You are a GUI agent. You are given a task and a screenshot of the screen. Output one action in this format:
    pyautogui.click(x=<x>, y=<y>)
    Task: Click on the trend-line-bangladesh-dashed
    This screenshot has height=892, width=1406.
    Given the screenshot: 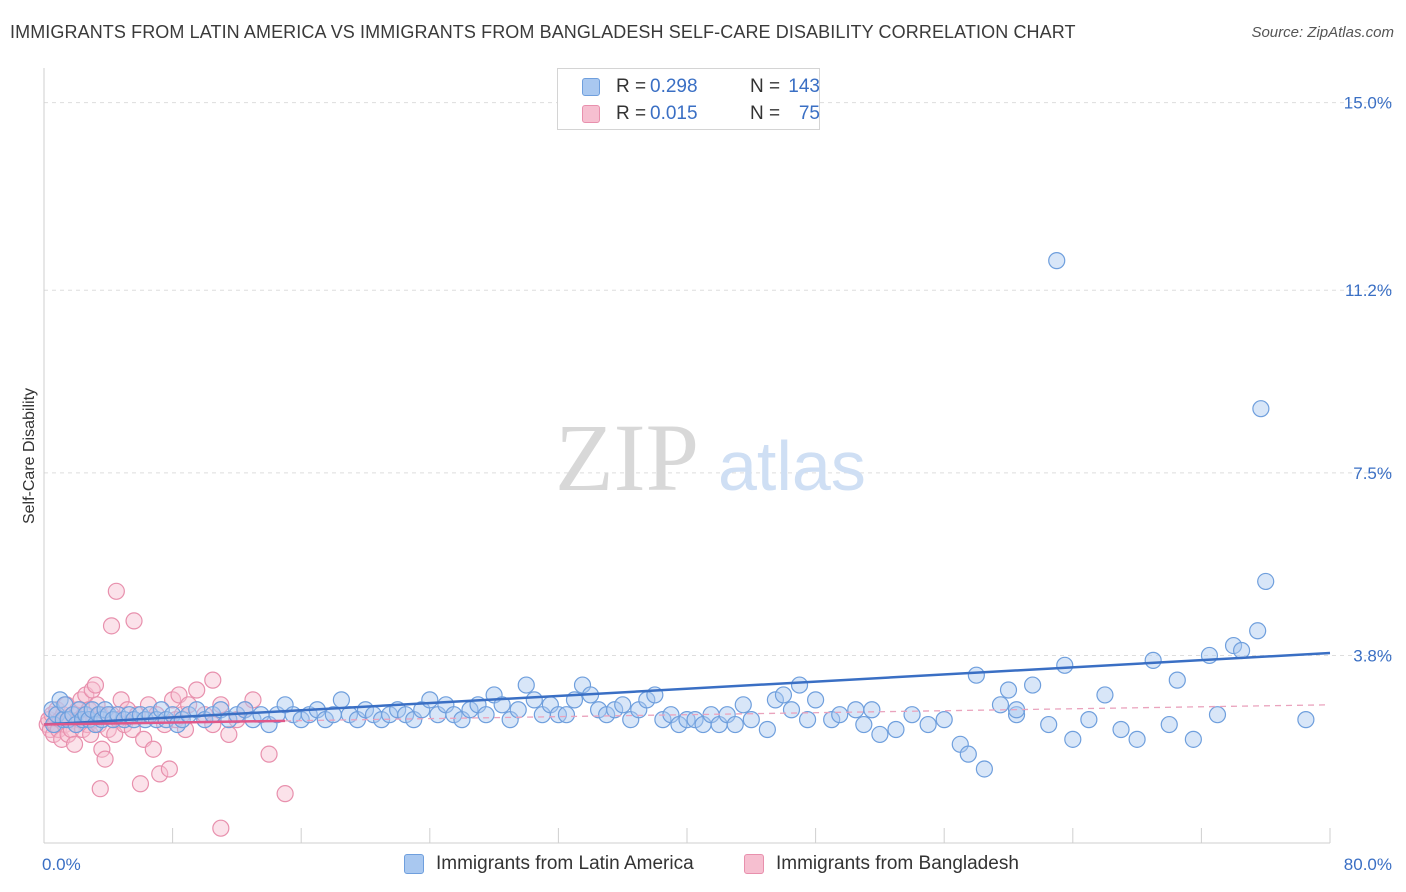 What is the action you would take?
    pyautogui.click(x=808, y=713)
    